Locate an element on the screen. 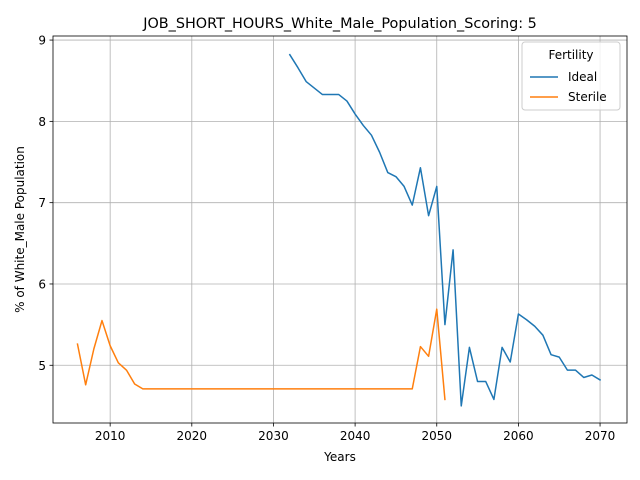 Image resolution: width=640 pixels, height=480 pixels. legend-entries: Ideal Sterile is located at coordinates (568, 87).